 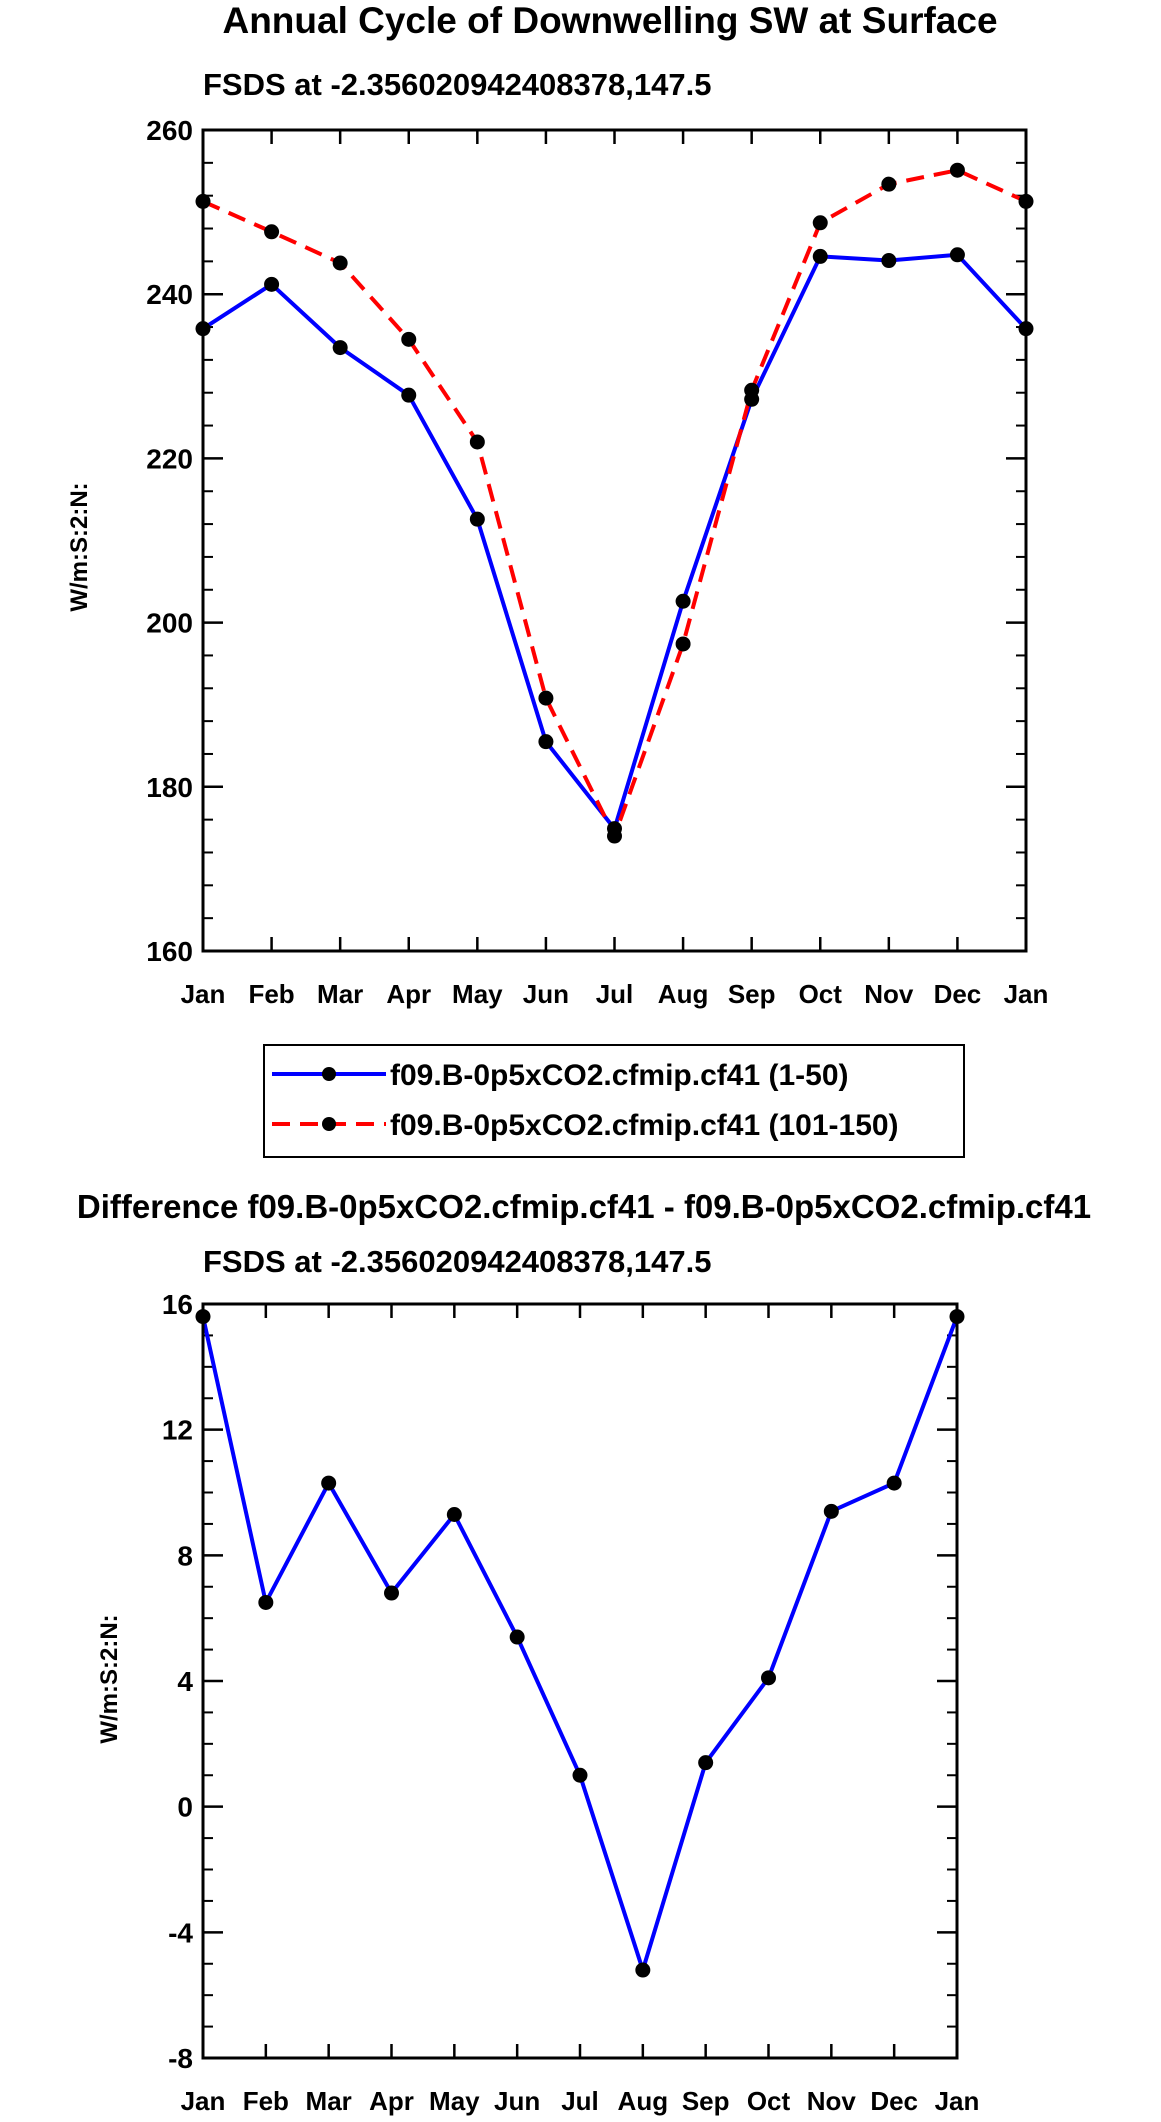 I want to click on chart-1-ylabel: W/m:S:2:N:, so click(x=79, y=546).